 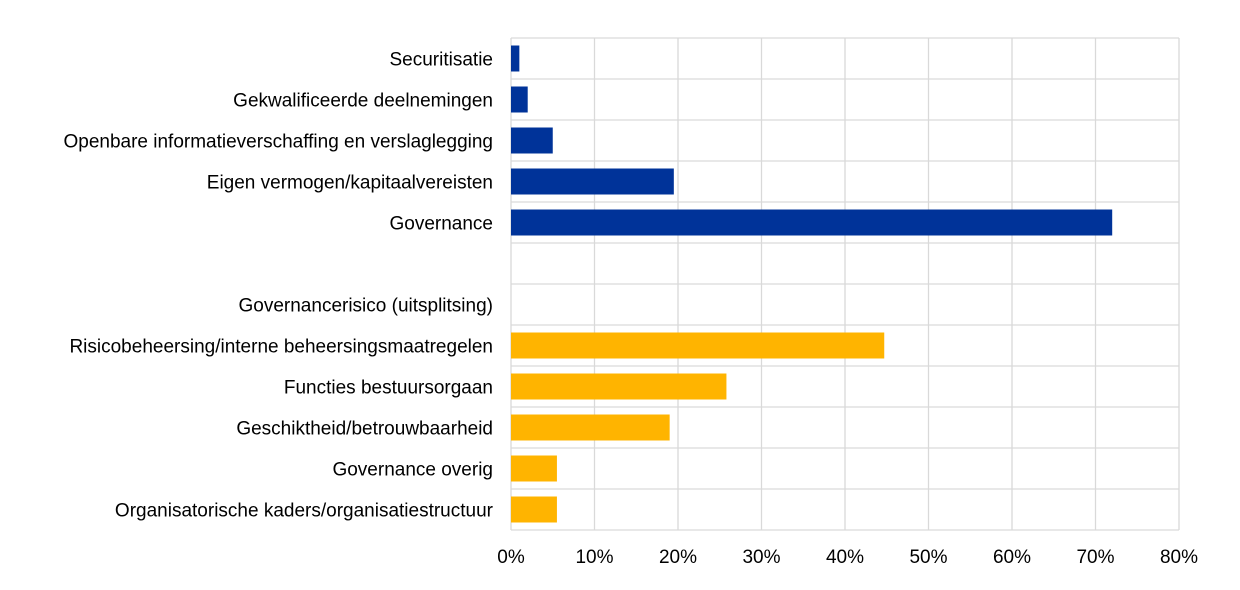 I want to click on bar-organisatorische-kaders-organisatiestructuur, so click(x=534, y=509).